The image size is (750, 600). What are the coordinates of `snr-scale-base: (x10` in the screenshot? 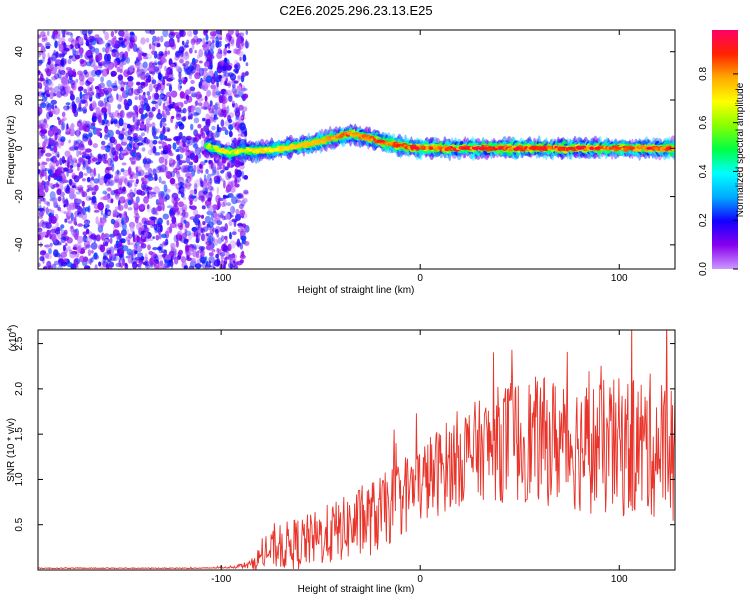 It's located at (13, 341).